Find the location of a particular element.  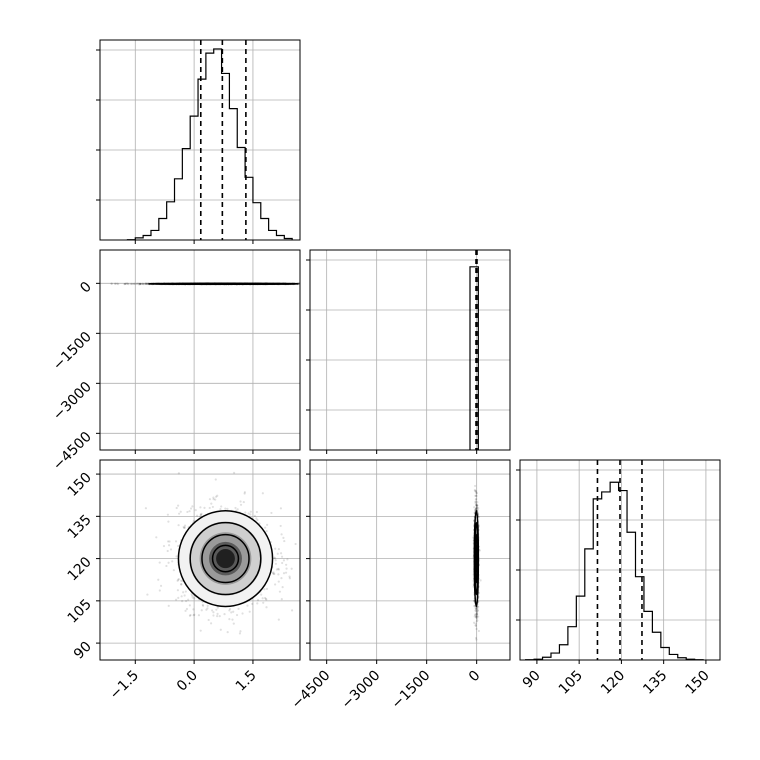

hist-panel-2-frame is located at coordinates (620, 560).